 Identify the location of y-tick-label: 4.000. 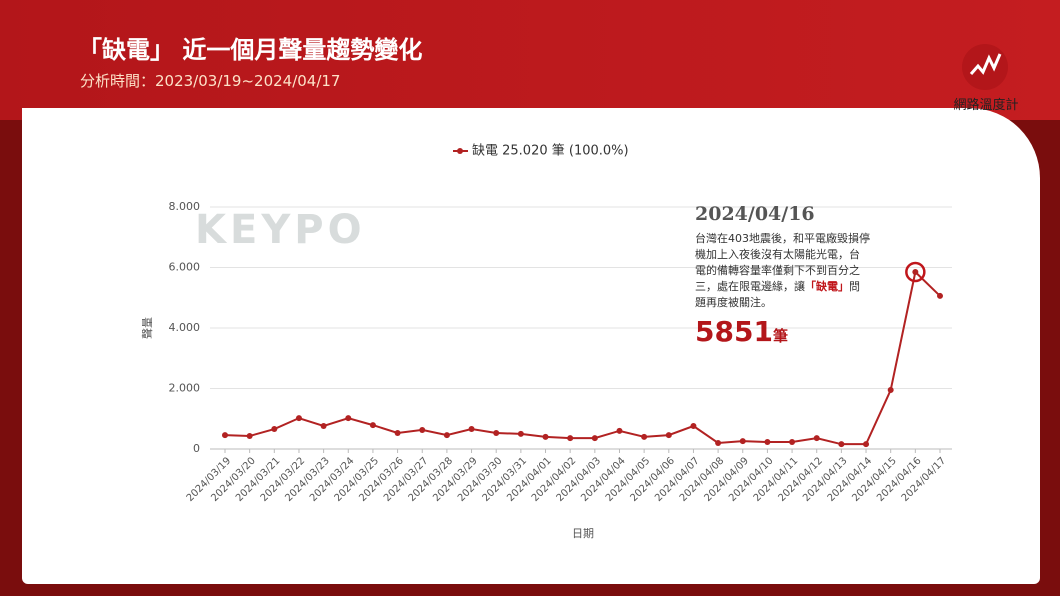
(185, 327).